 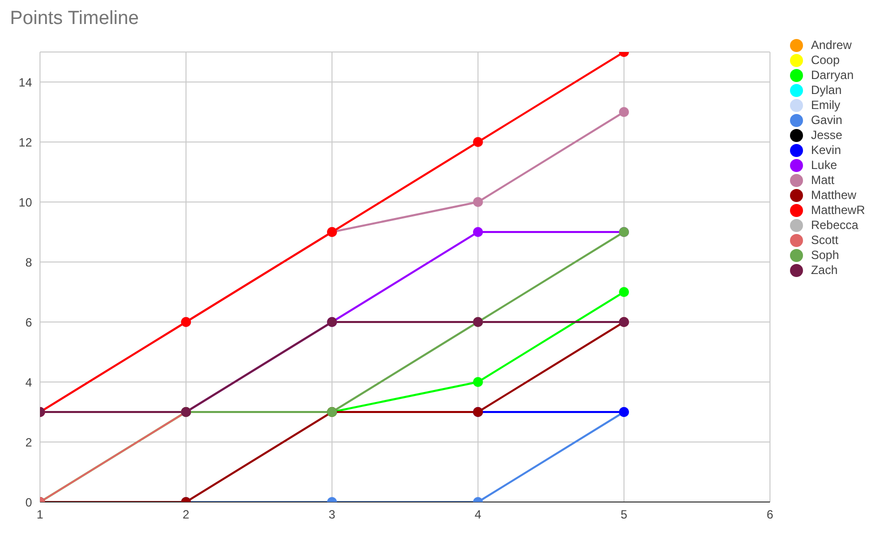 I want to click on legend-label: Gavin, so click(x=826, y=120).